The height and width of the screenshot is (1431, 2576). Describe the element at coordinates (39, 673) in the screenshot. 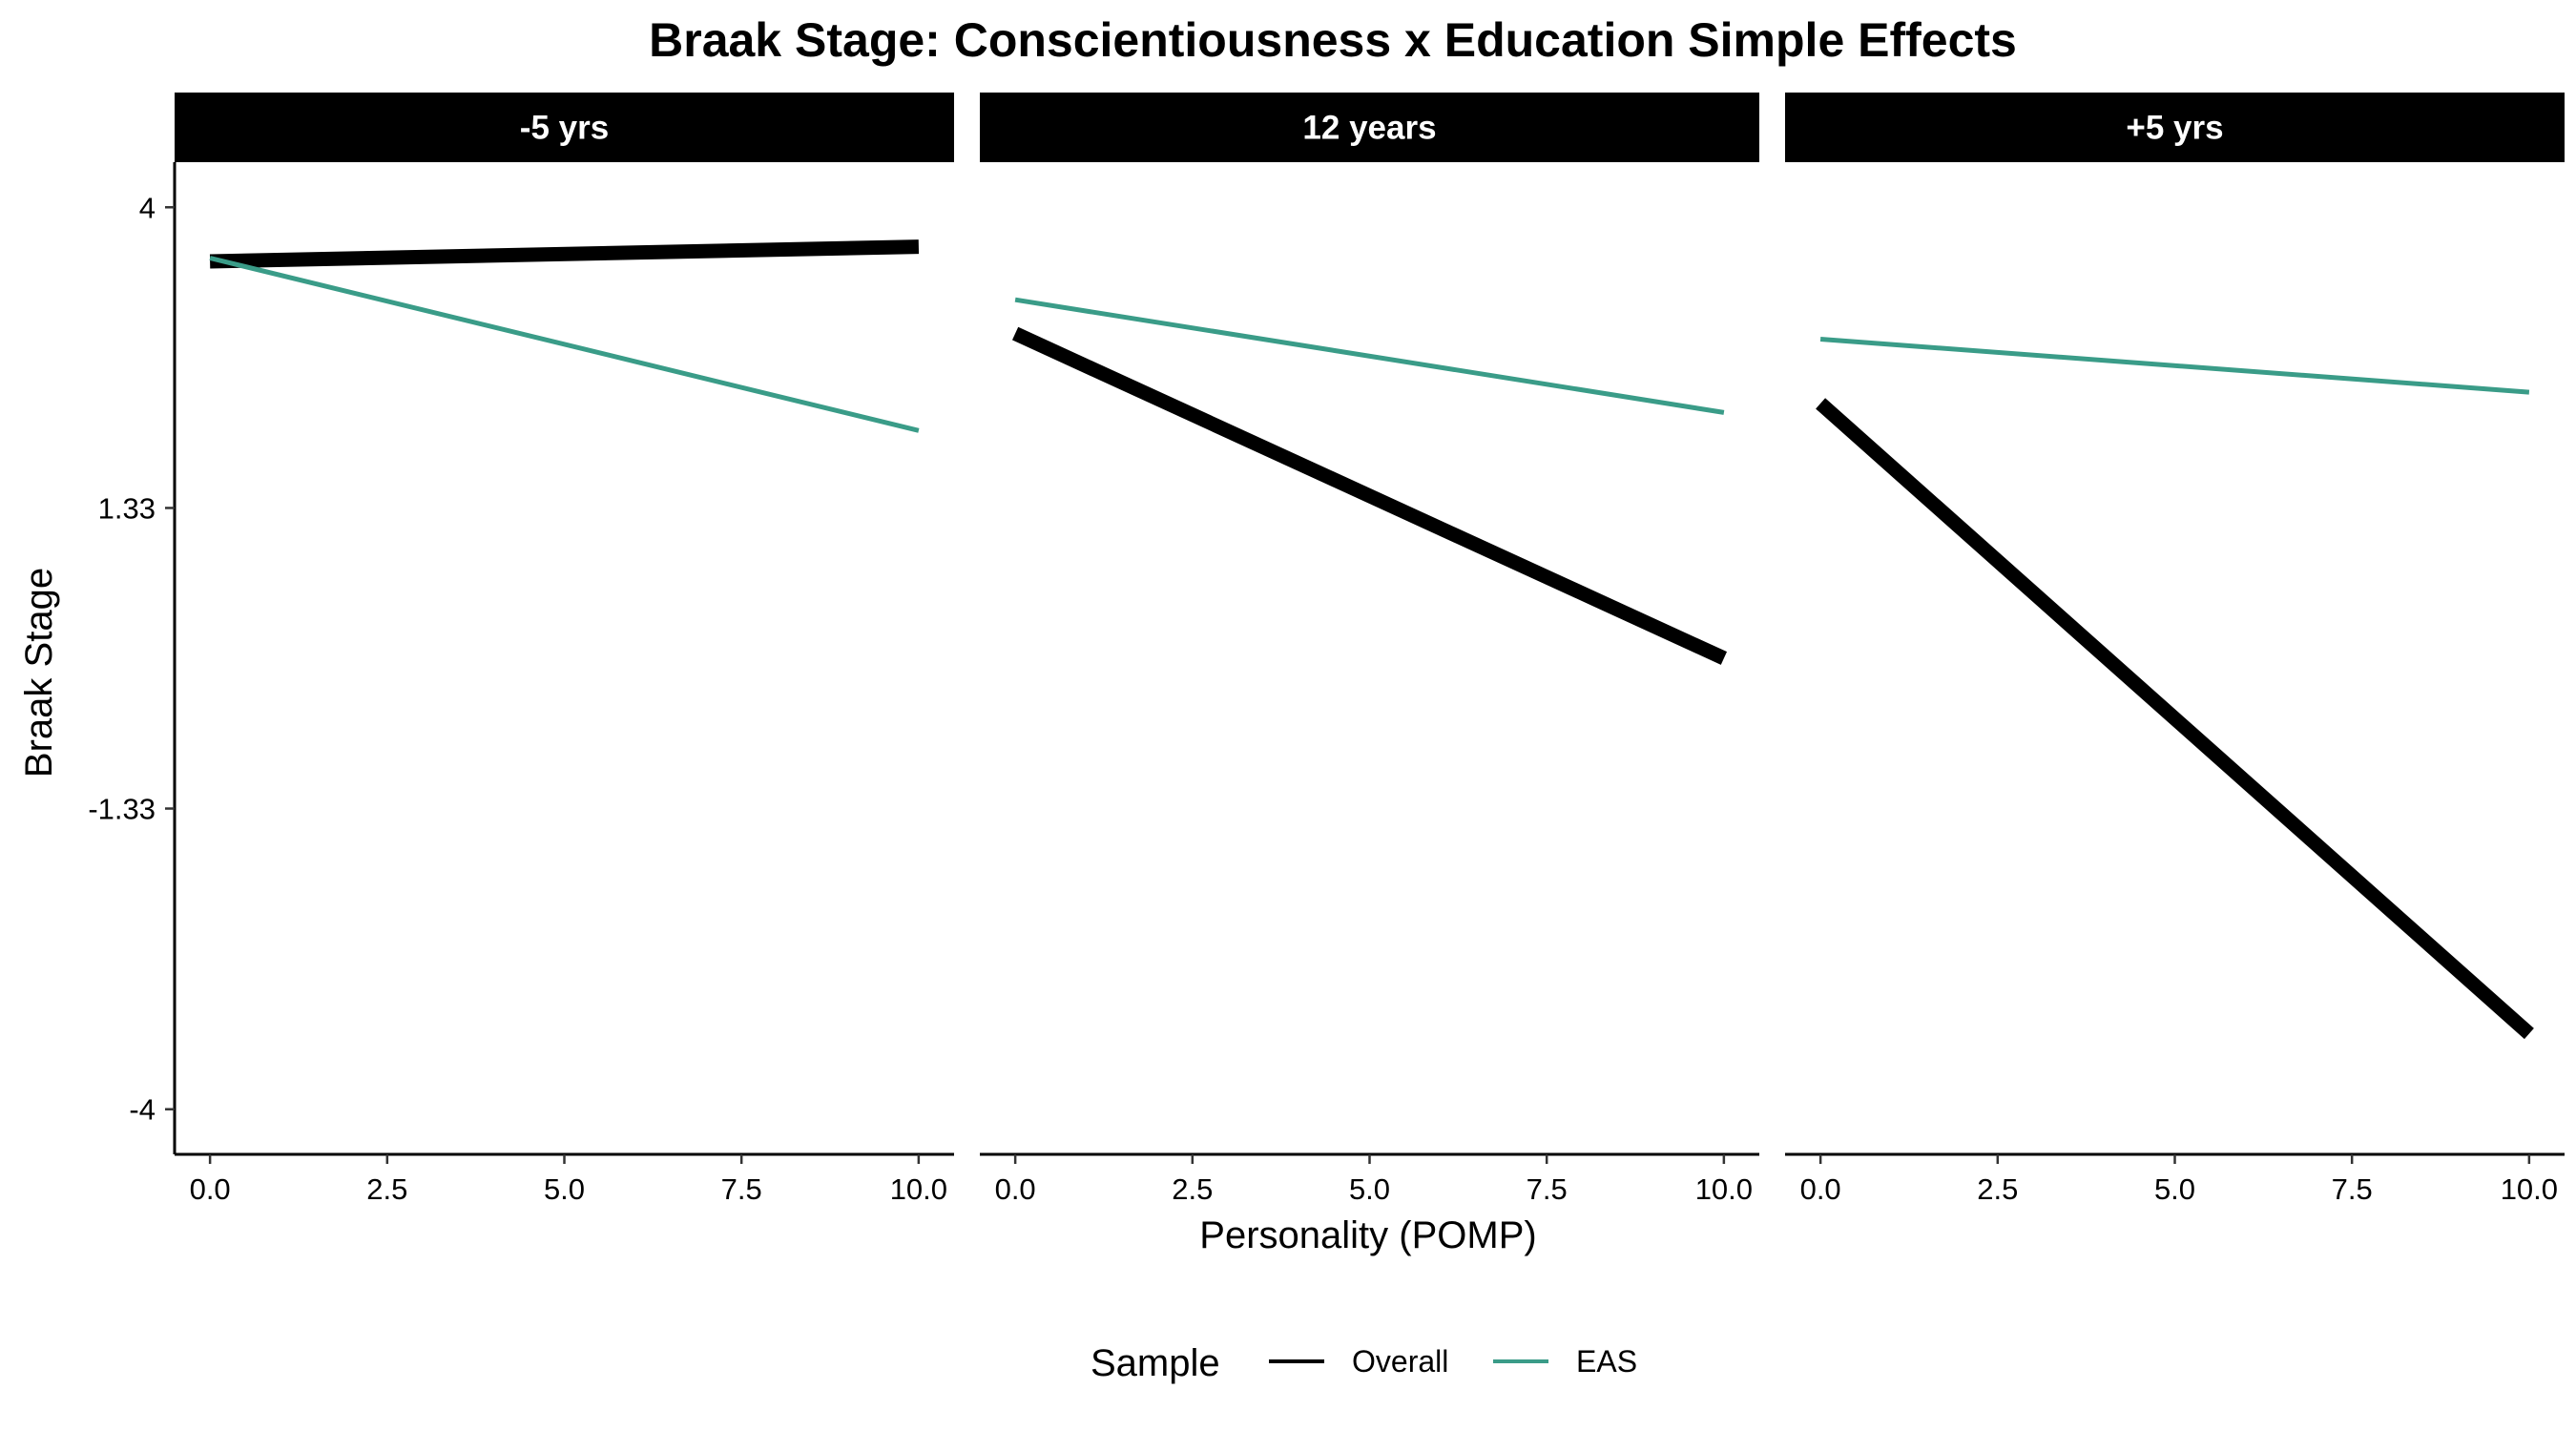

I see `y-axis-title: Braak Stage` at that location.